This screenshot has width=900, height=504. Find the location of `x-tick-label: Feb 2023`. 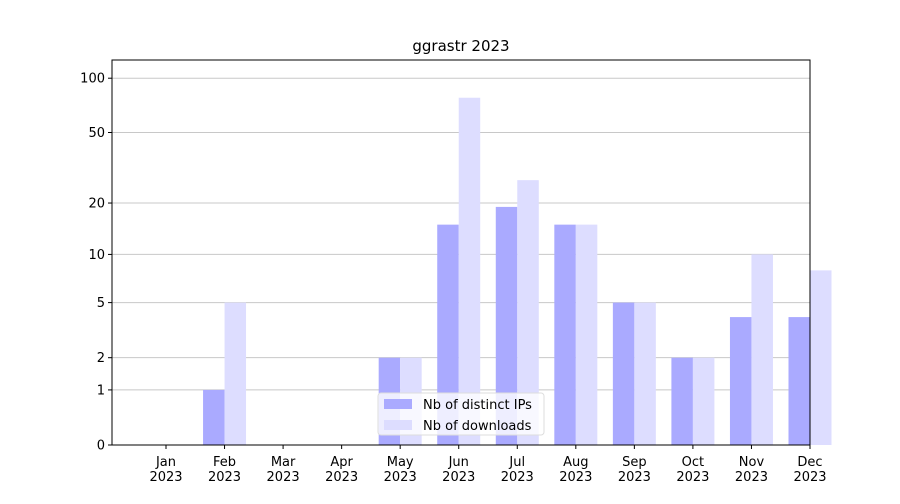

x-tick-label: Feb 2023 is located at coordinates (224, 470).